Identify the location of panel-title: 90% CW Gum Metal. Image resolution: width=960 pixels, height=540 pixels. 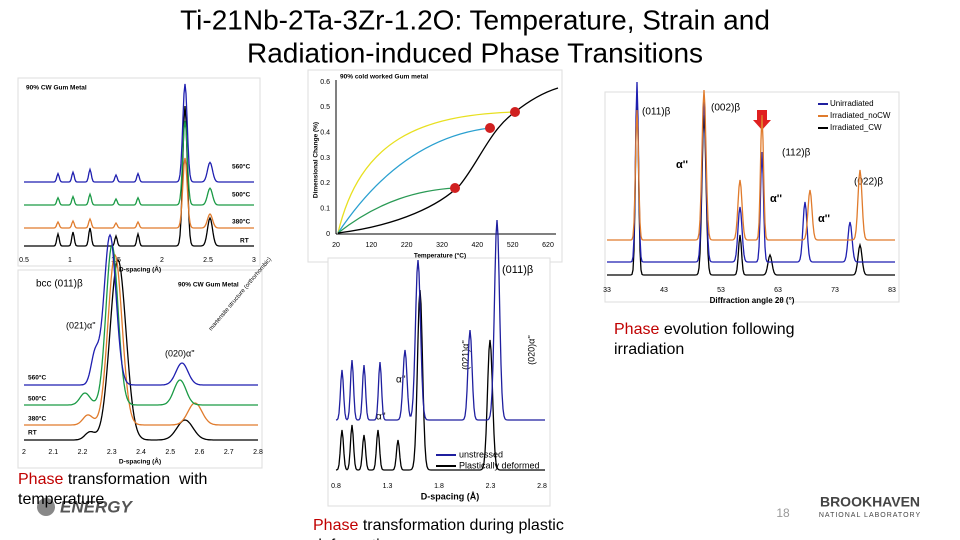
(56, 88).